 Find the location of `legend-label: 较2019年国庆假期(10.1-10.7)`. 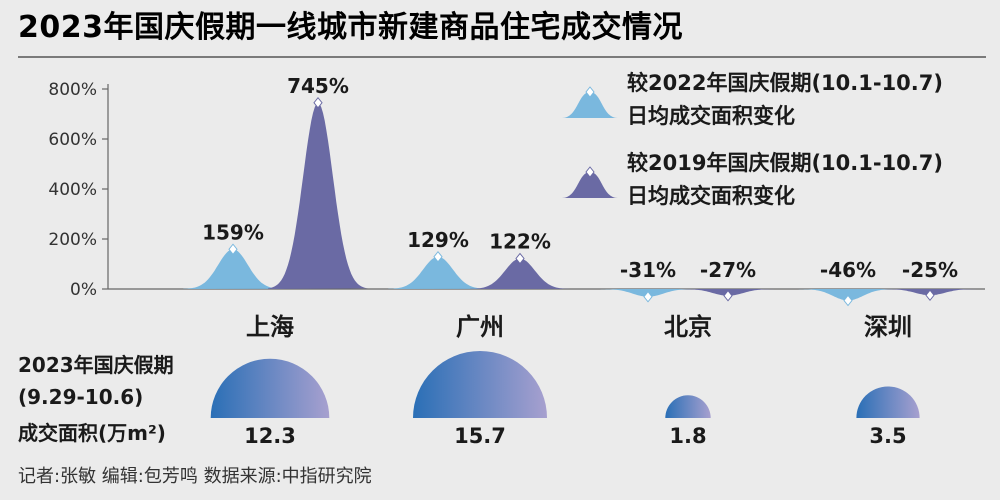

legend-label: 较2019年国庆假期(10.1-10.7) is located at coordinates (785, 163).